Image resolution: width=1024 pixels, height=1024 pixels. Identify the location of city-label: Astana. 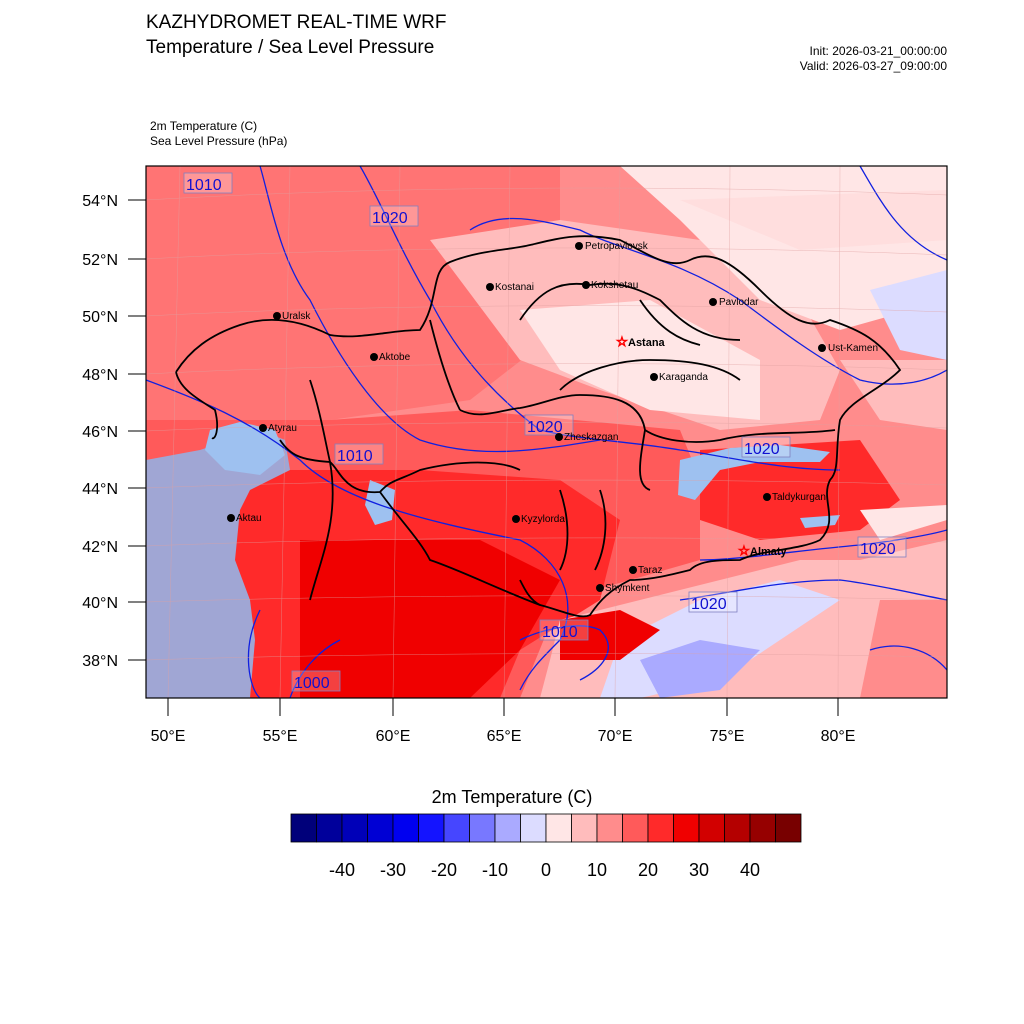
(647, 343).